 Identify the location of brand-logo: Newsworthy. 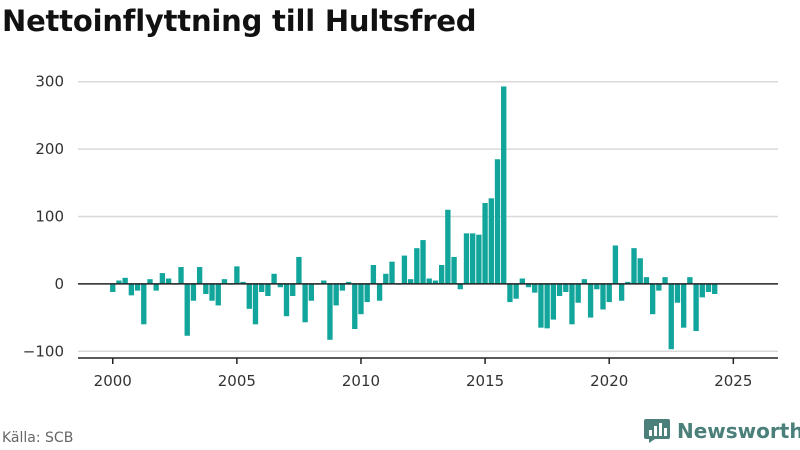
(721, 431).